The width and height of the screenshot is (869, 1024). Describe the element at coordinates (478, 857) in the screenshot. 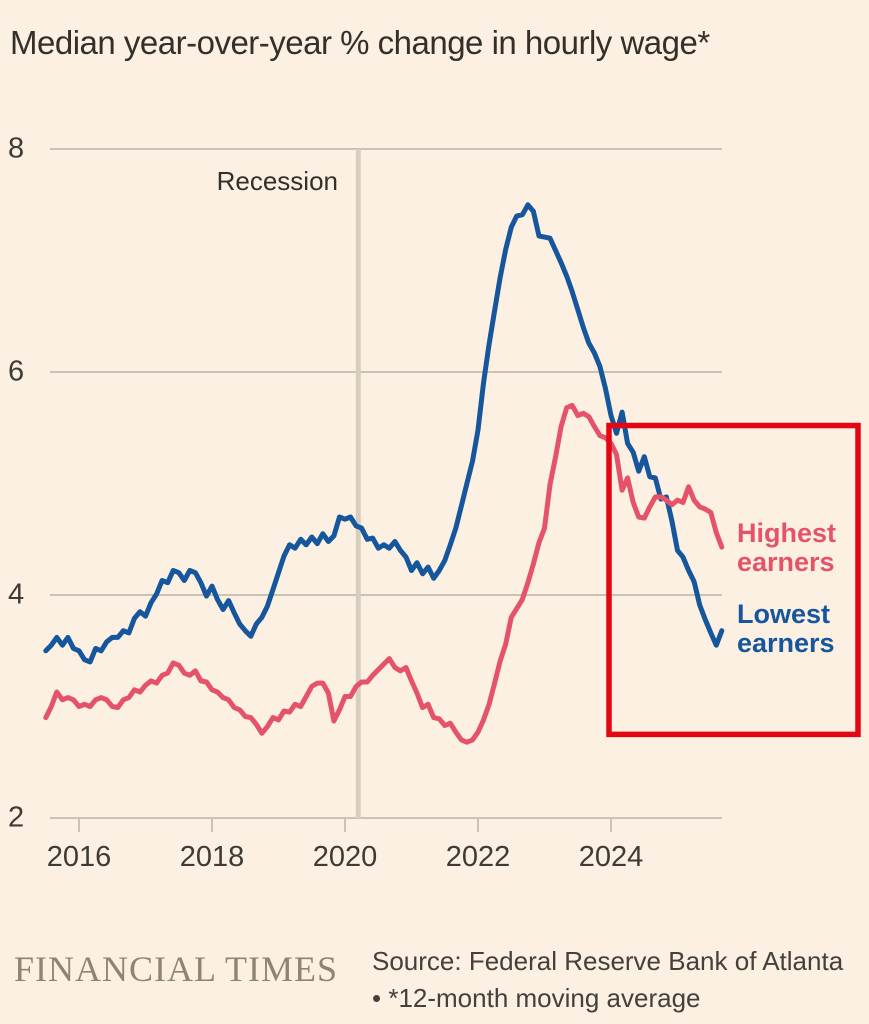

I see `x-tick-label-2022: 2022` at that location.